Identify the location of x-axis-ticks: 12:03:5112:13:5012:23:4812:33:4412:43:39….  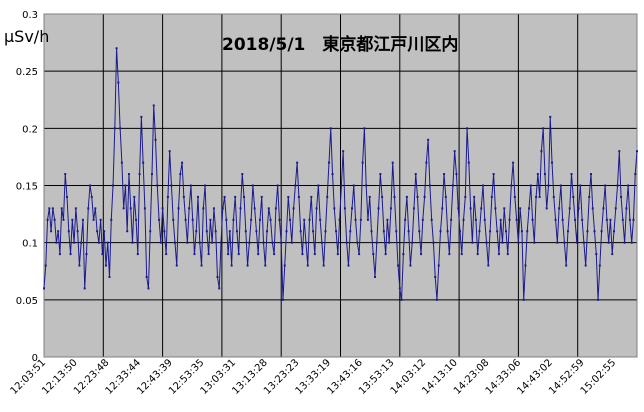
(314, 377).